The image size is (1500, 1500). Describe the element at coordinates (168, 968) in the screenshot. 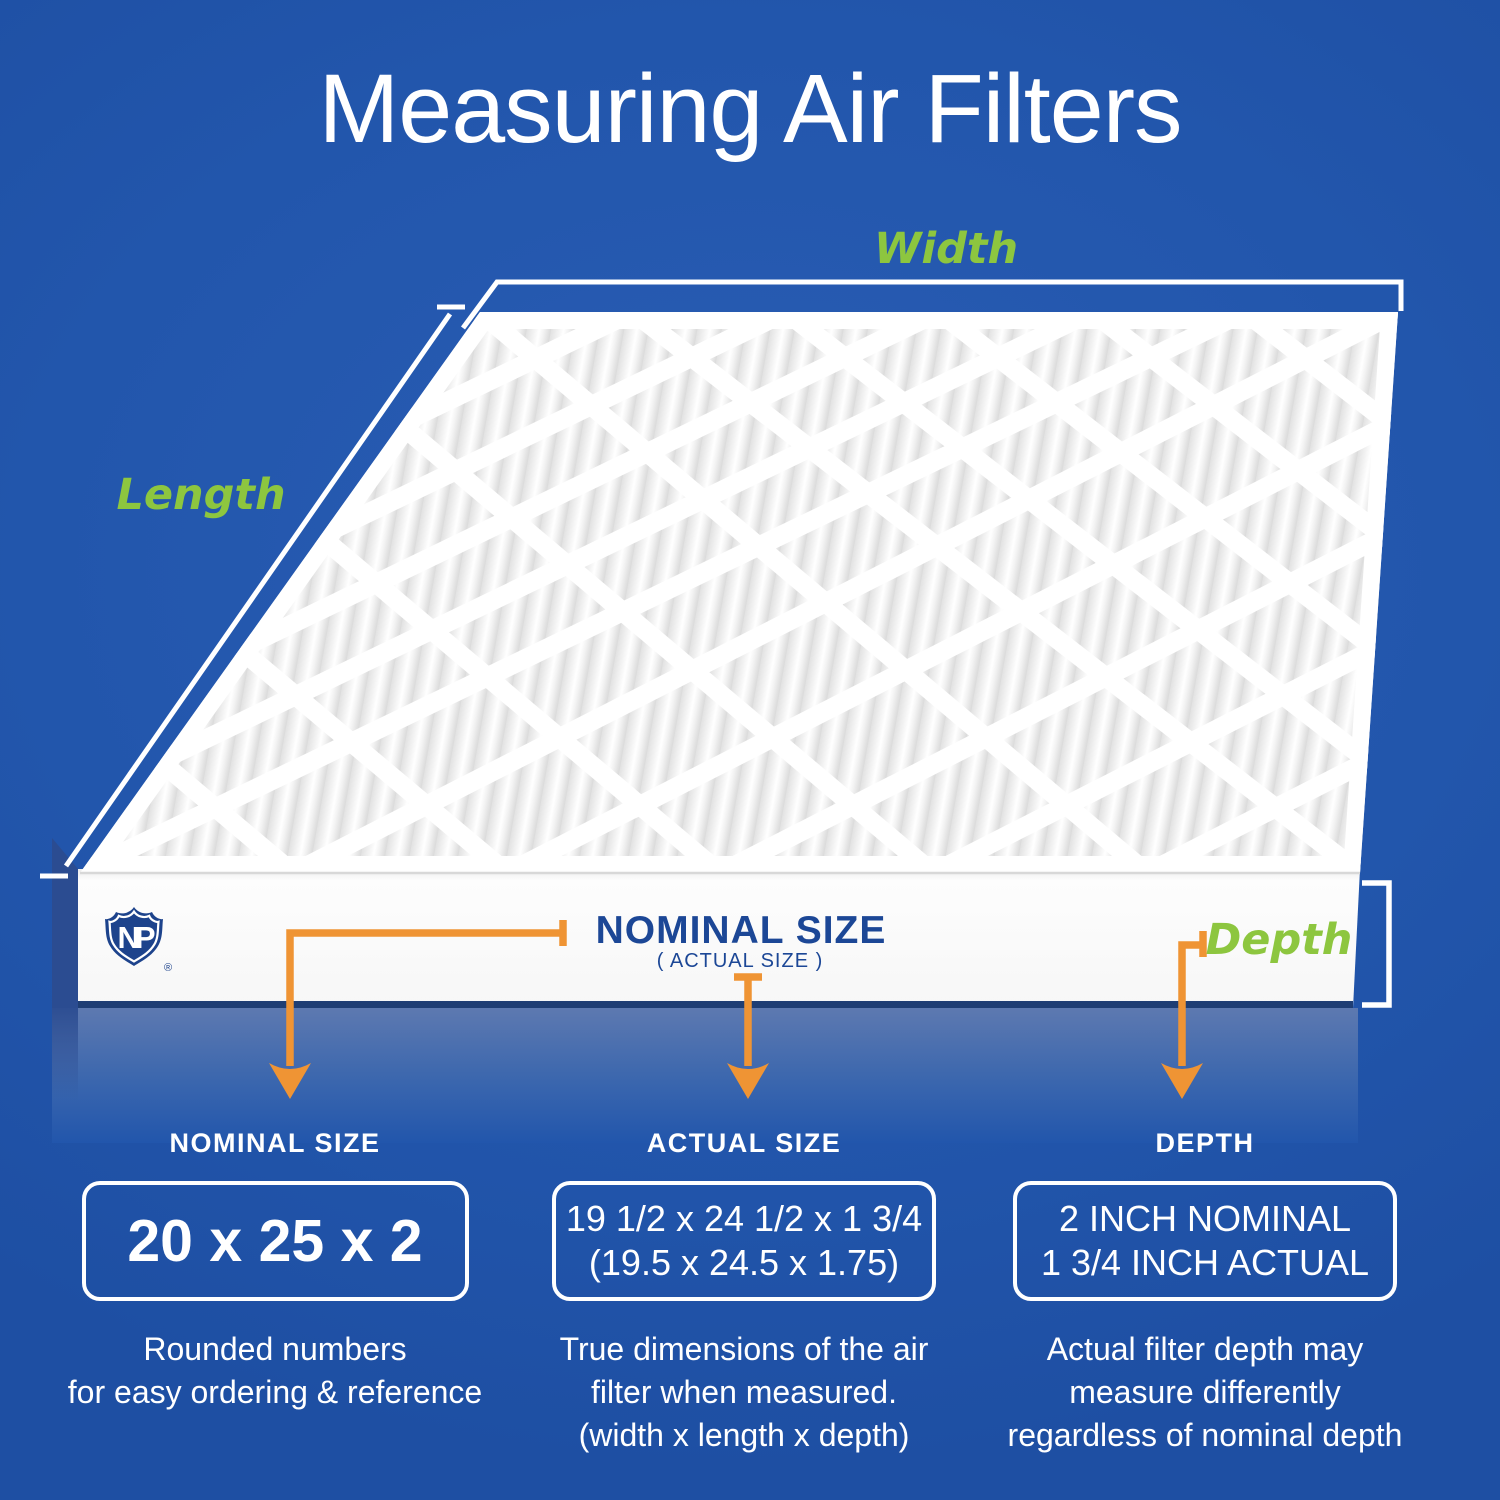

I see `np-logo-registered-mark: ®` at that location.